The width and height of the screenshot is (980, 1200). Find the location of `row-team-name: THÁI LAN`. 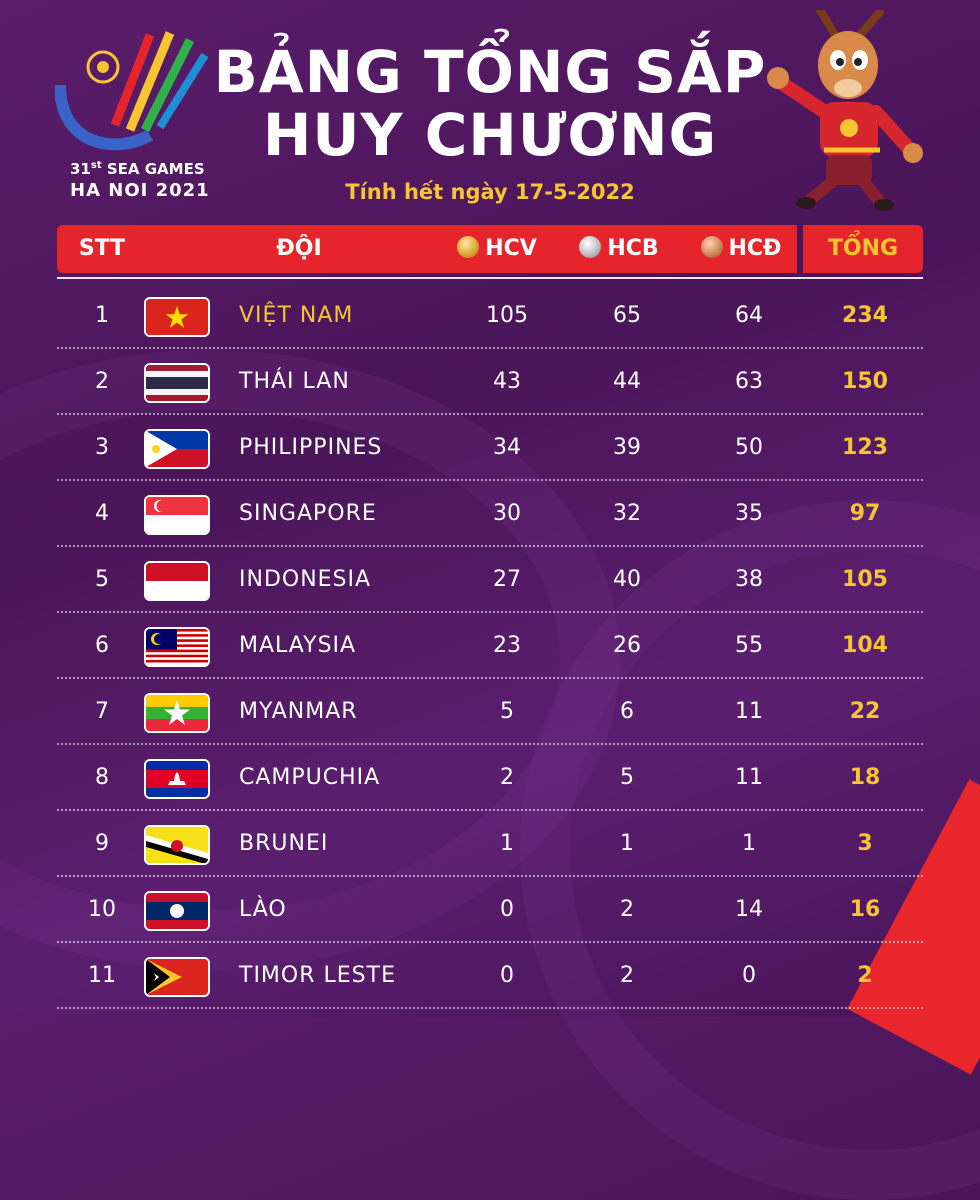

row-team-name: THÁI LAN is located at coordinates (294, 381).